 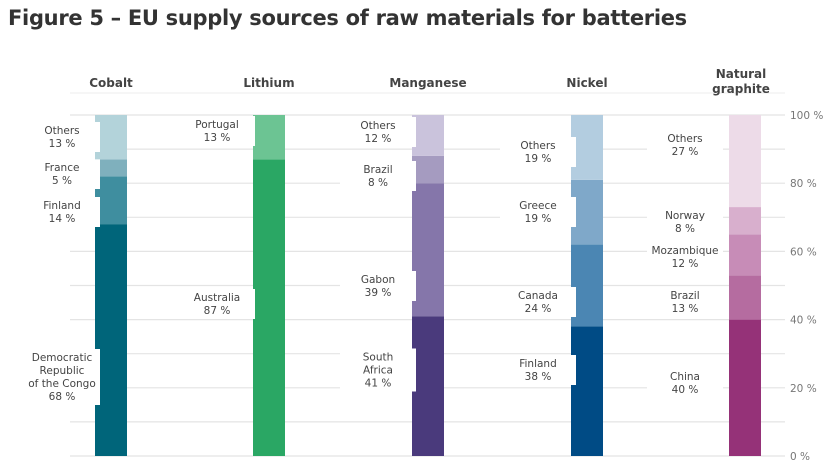 I want to click on segment-value: 68 %, so click(x=62, y=397).